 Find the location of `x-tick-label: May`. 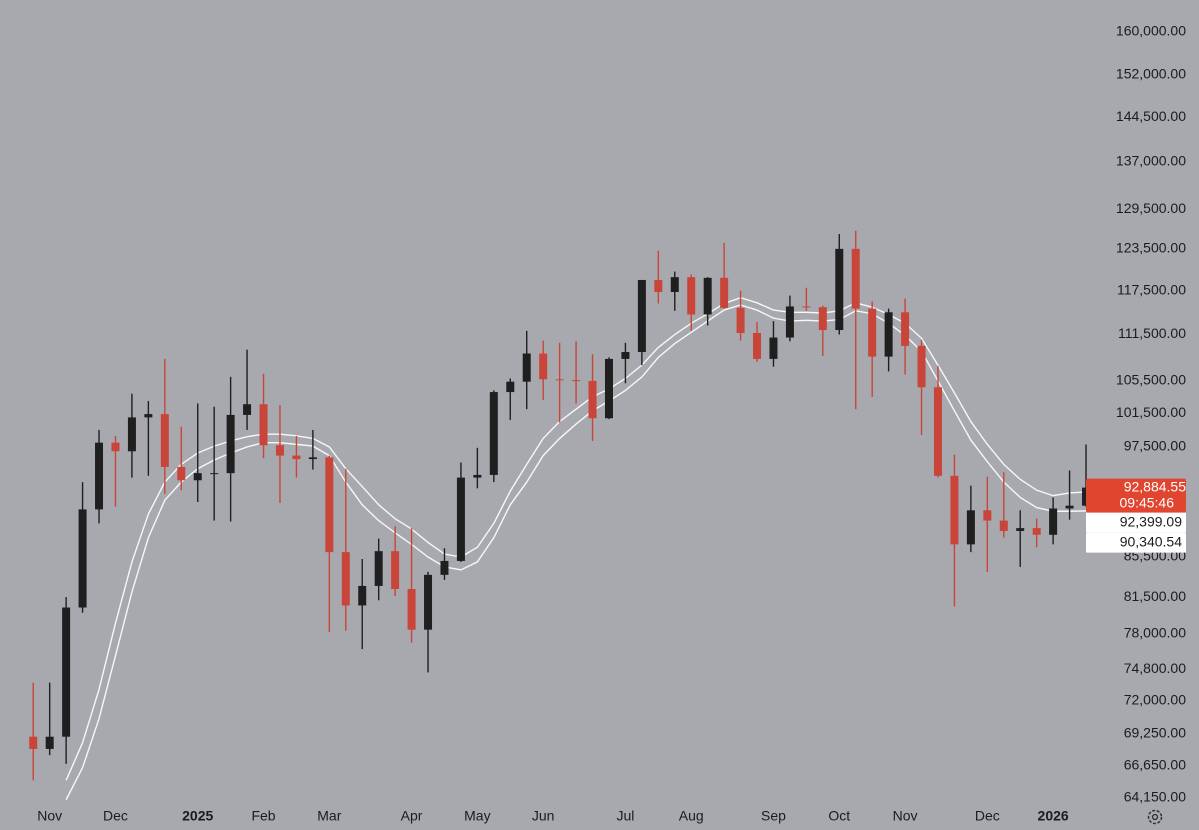

x-tick-label: May is located at coordinates (477, 816).